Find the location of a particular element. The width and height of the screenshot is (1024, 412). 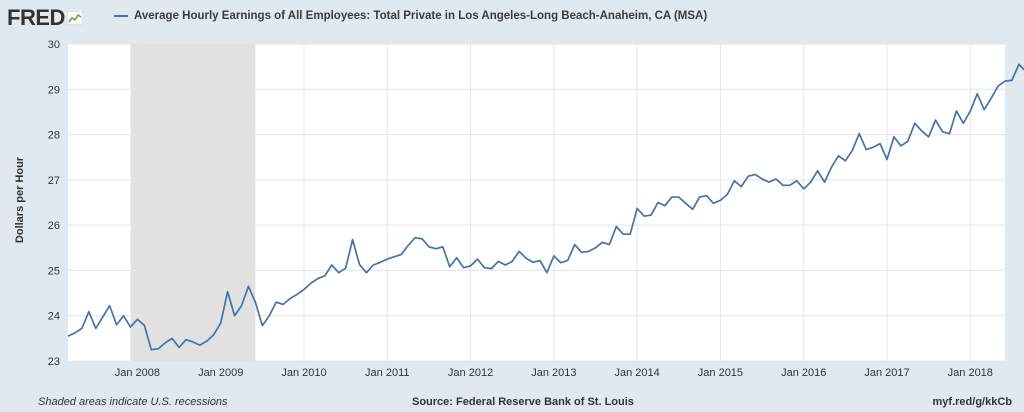

y-tick-label: 27 is located at coordinates (54, 181).